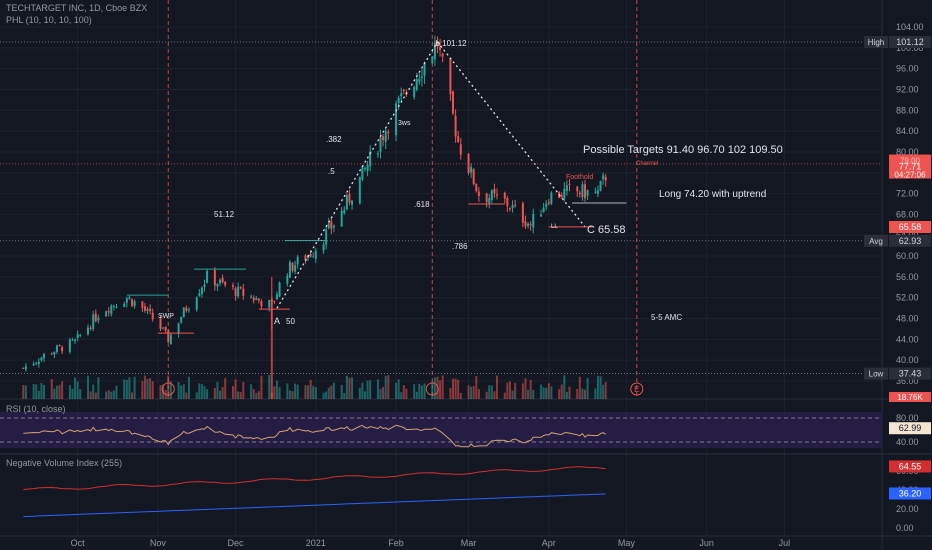 The image size is (932, 550). Describe the element at coordinates (910, 227) in the screenshot. I see `c-level-value: 65.58` at that location.